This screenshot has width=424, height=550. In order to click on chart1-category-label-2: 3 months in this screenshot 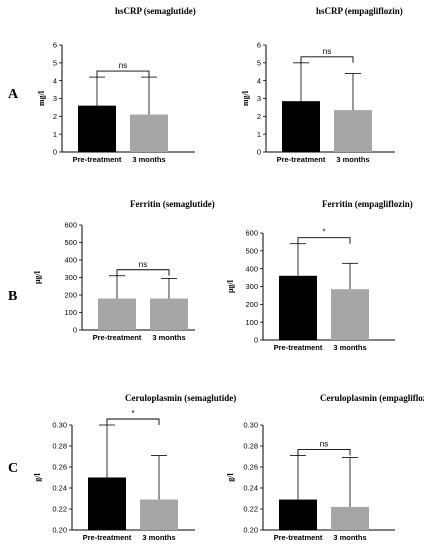, I will do `click(148, 159)`.